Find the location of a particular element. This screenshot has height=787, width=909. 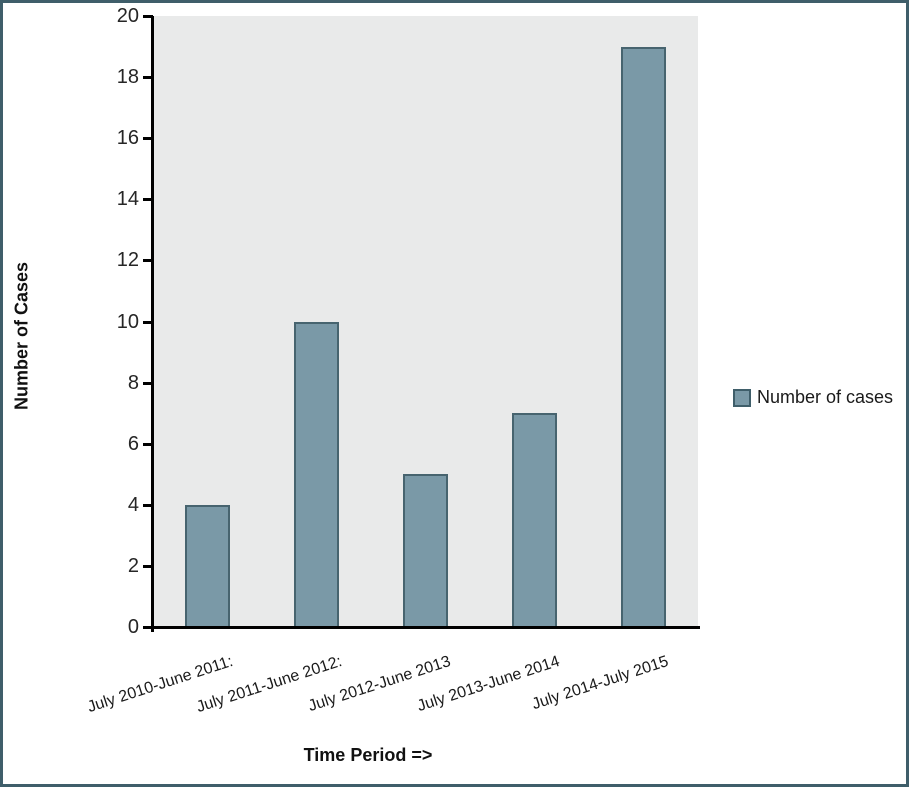

x-axis is located at coordinates (425, 627).